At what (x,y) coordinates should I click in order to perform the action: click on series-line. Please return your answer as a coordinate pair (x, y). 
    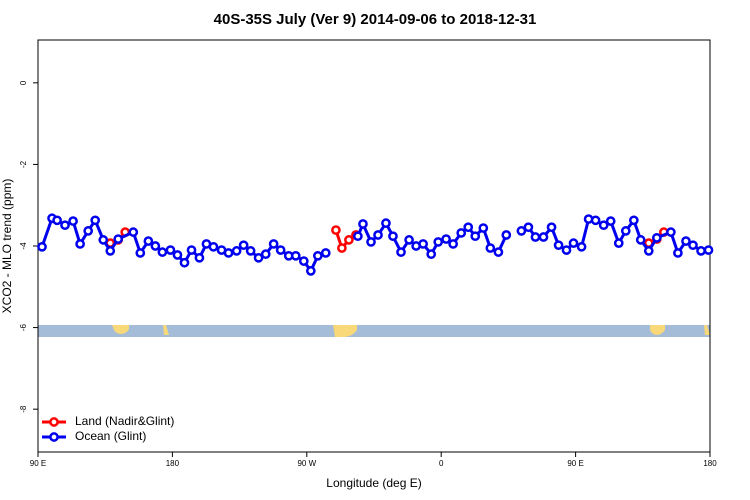
    Looking at the image, I should click on (374, 245).